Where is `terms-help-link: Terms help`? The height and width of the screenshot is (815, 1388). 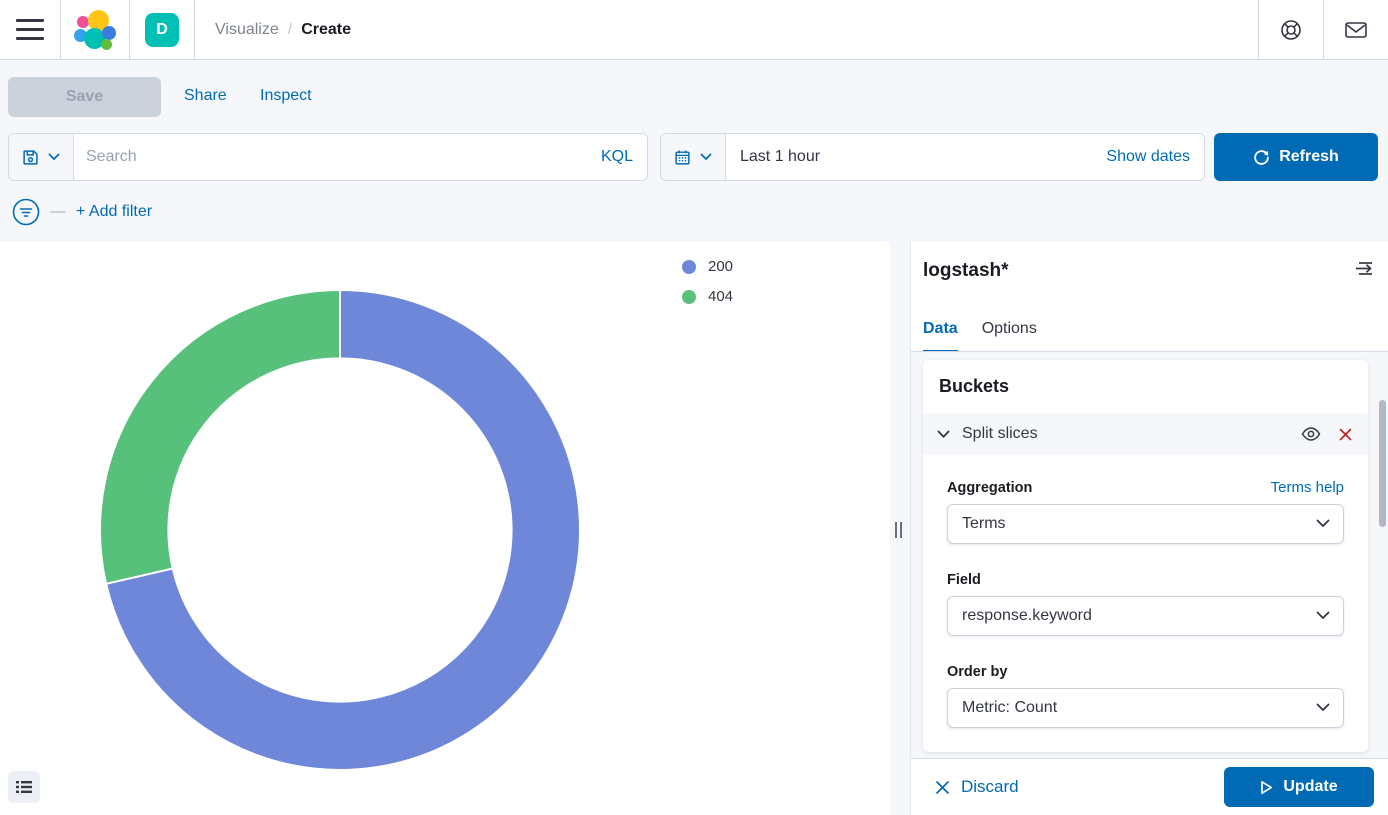
terms-help-link: Terms help is located at coordinates (1307, 487).